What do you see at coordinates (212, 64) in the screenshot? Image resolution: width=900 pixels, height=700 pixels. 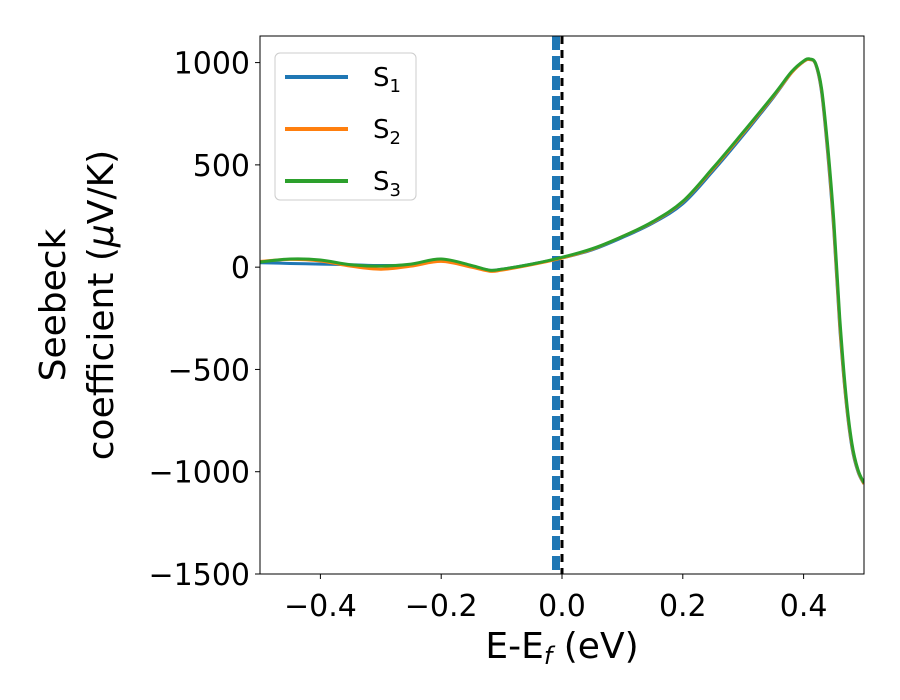 I see `y-tick-label: 1000` at bounding box center [212, 64].